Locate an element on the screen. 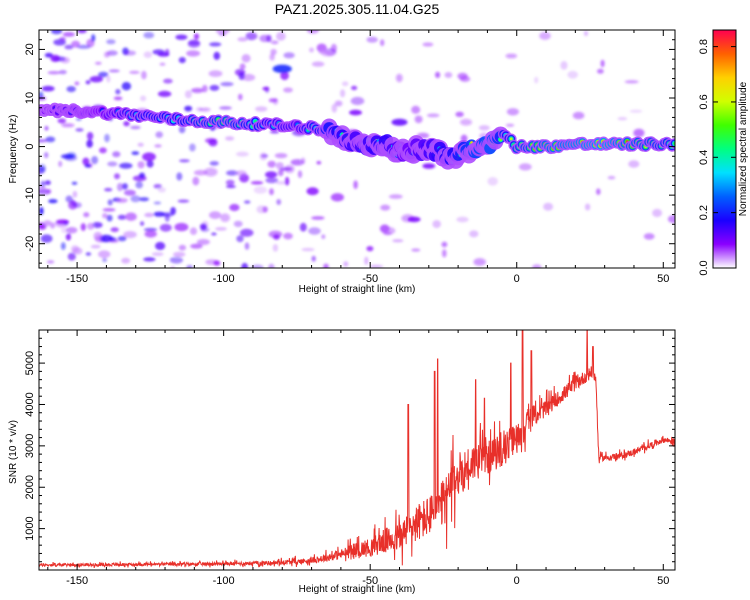 This screenshot has width=750, height=600. colorbar-label: Normalized spectral amplitude is located at coordinates (743, 148).